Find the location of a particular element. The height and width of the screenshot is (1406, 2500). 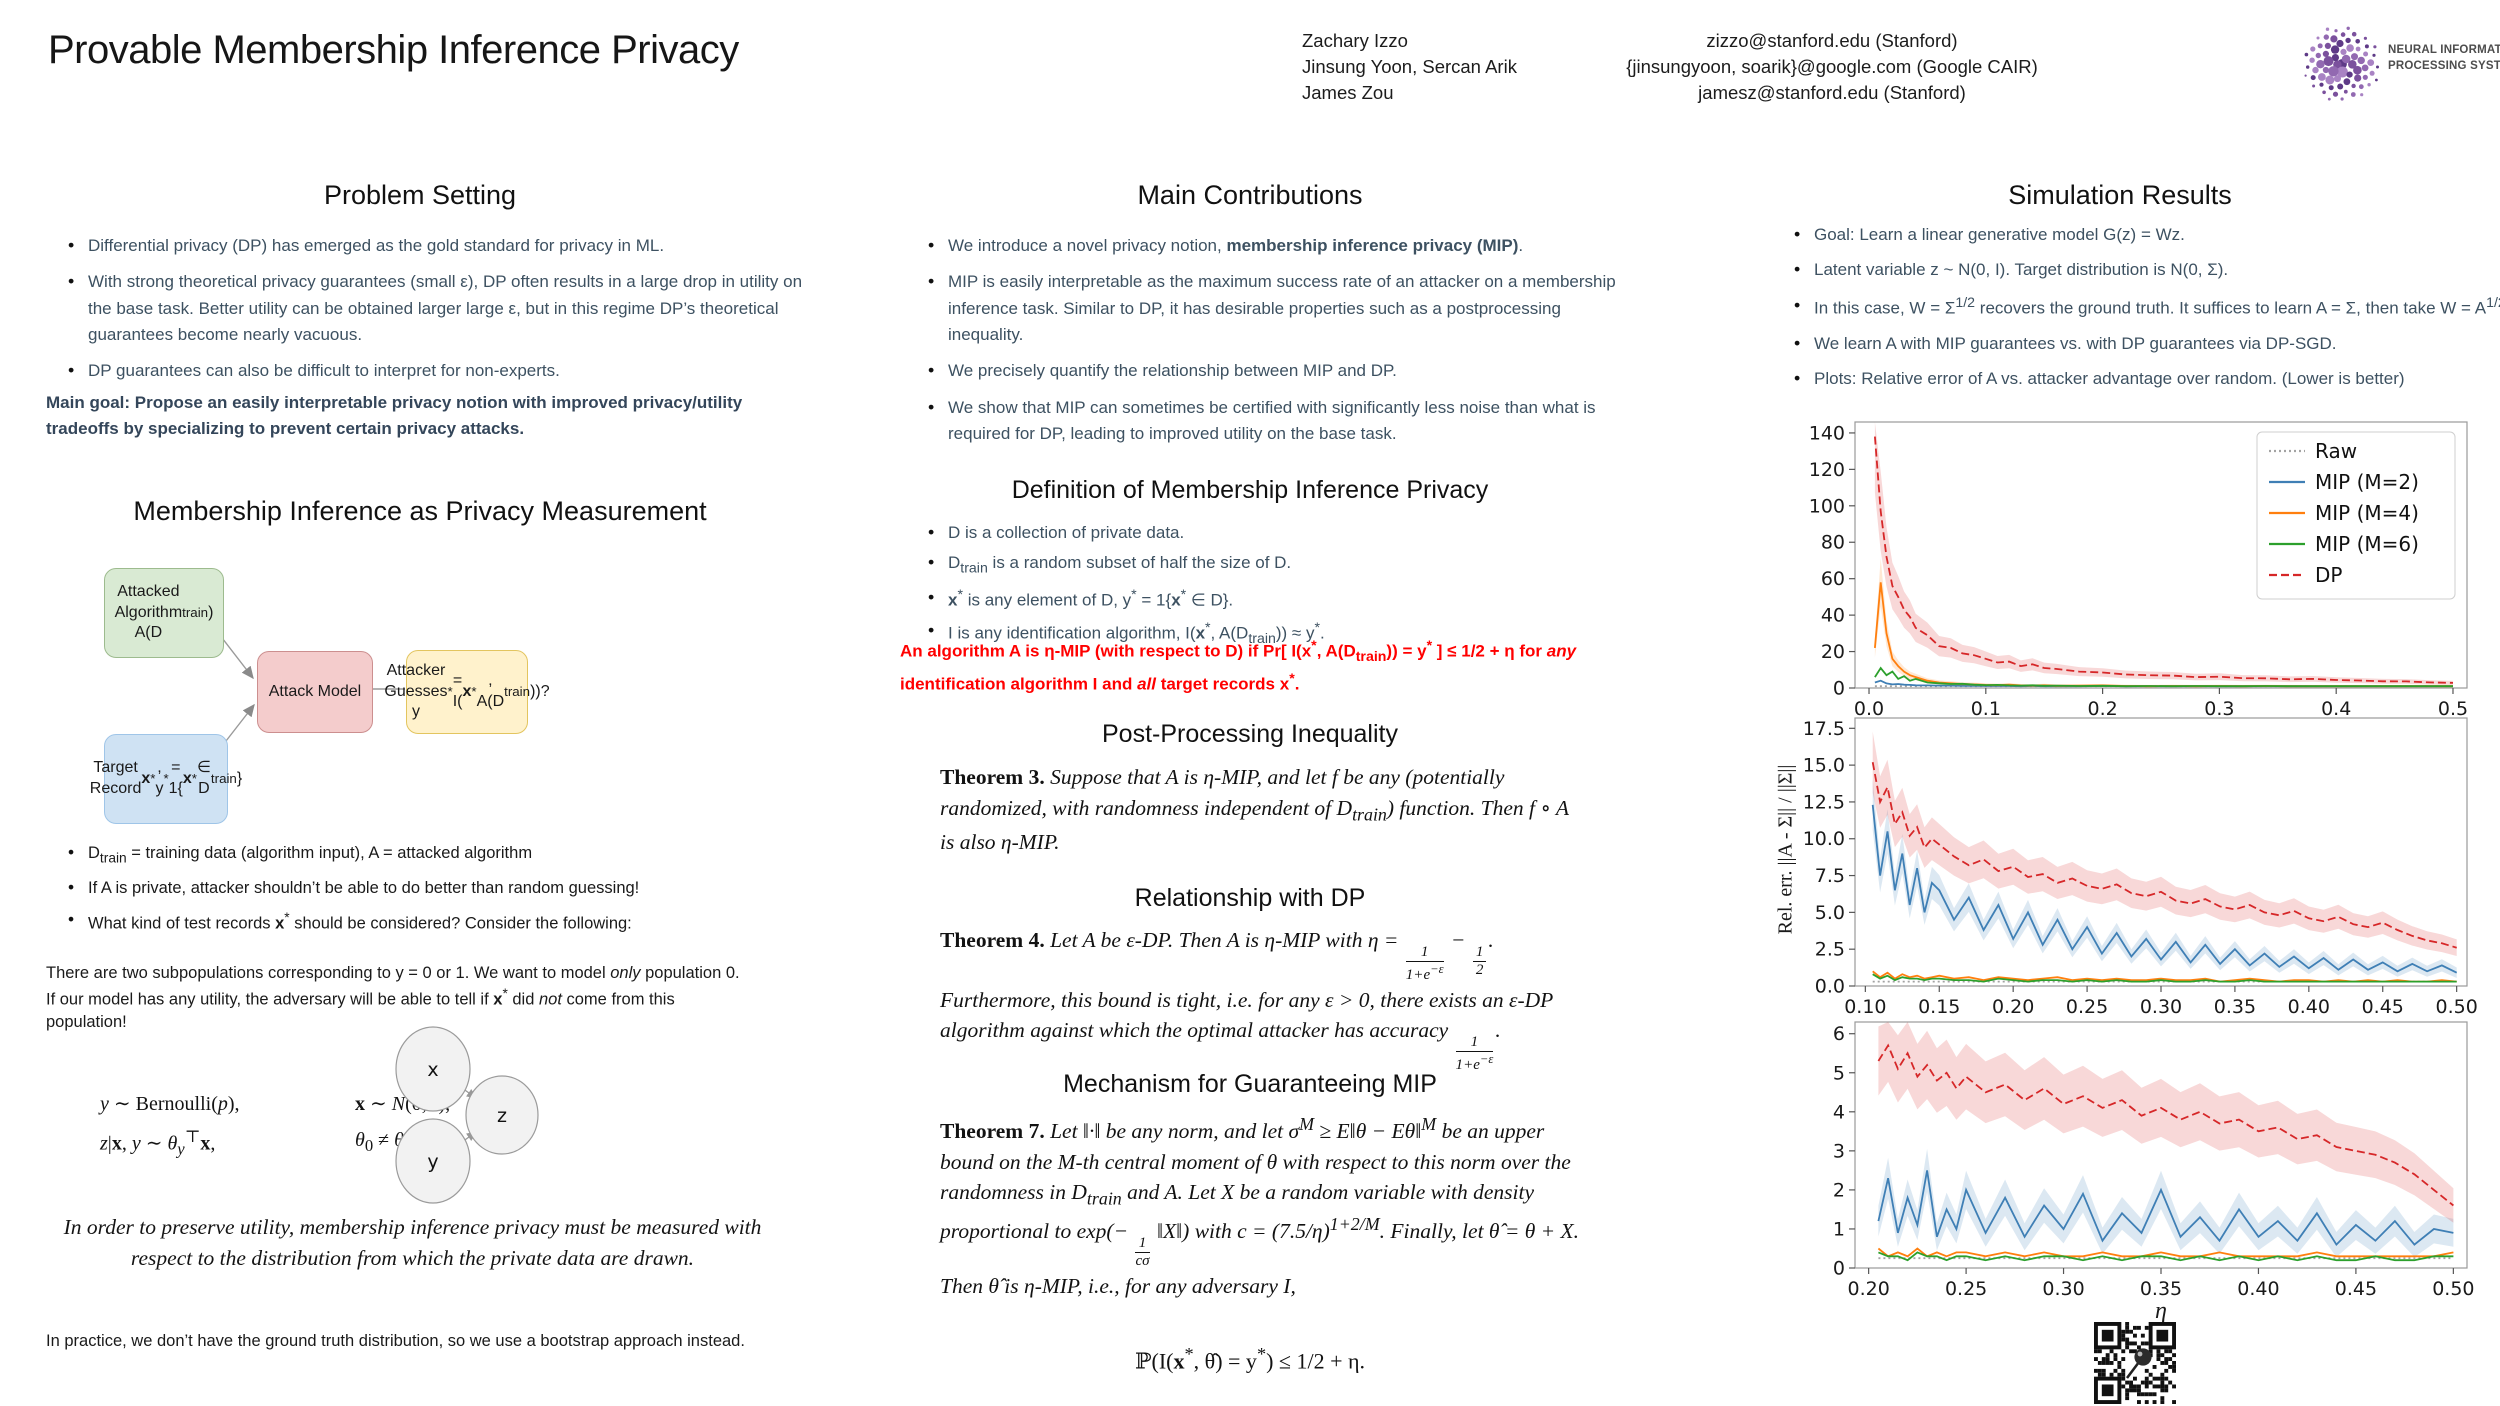

chart-3-svg: 0 1 2 3 4 5 6 0.20 0.25 0.30 0.35 0.40 0.45 0.50 is located at coordinates (2154, 1160).